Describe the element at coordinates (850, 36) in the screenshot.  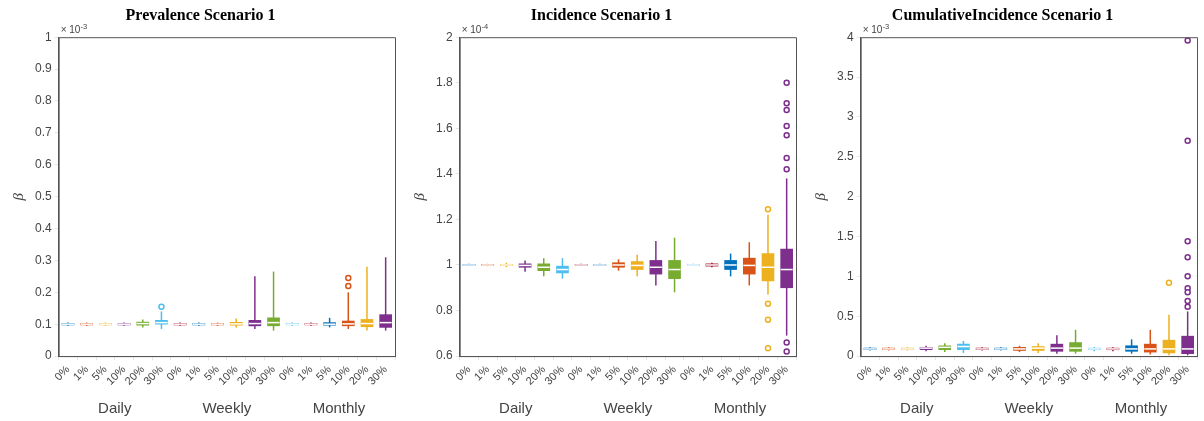
I see `y-tick-label: 4` at that location.